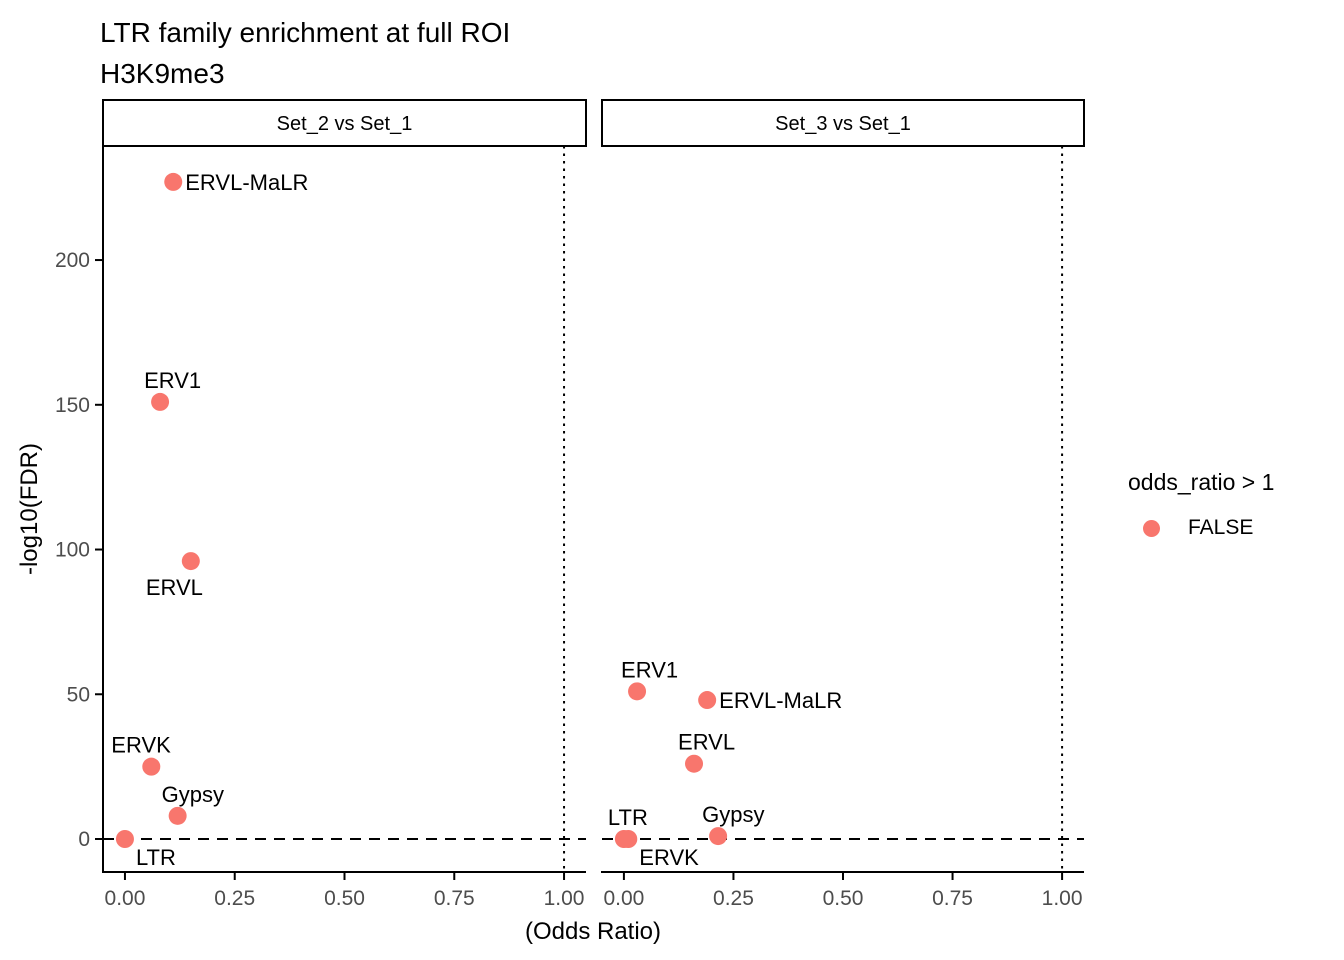 This screenshot has width=1344, height=960. What do you see at coordinates (72, 405) in the screenshot?
I see `y-tick-label: 150` at bounding box center [72, 405].